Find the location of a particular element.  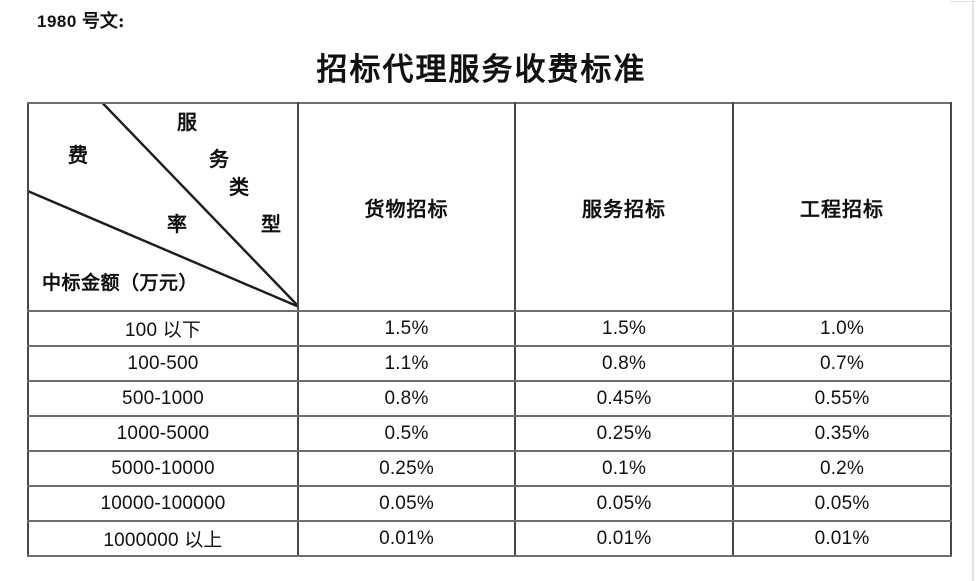

table-row: 100-500 1.1% 0.8% 0.7% is located at coordinates (489, 363).